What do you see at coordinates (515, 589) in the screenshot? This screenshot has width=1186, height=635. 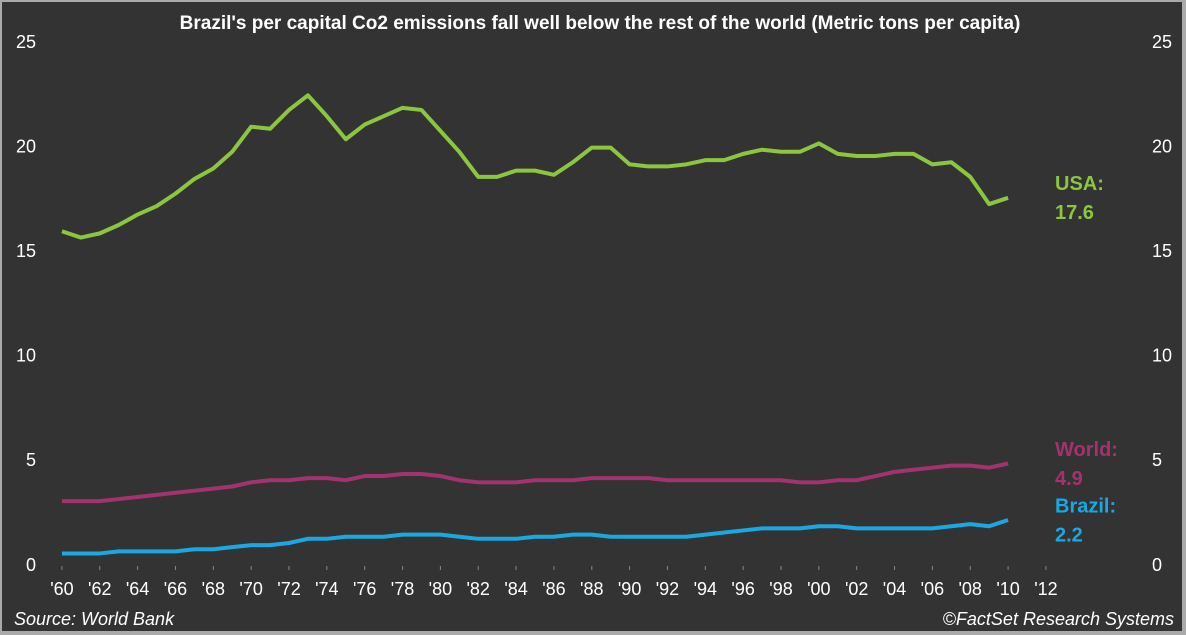 I see `x-tick-label: '84` at bounding box center [515, 589].